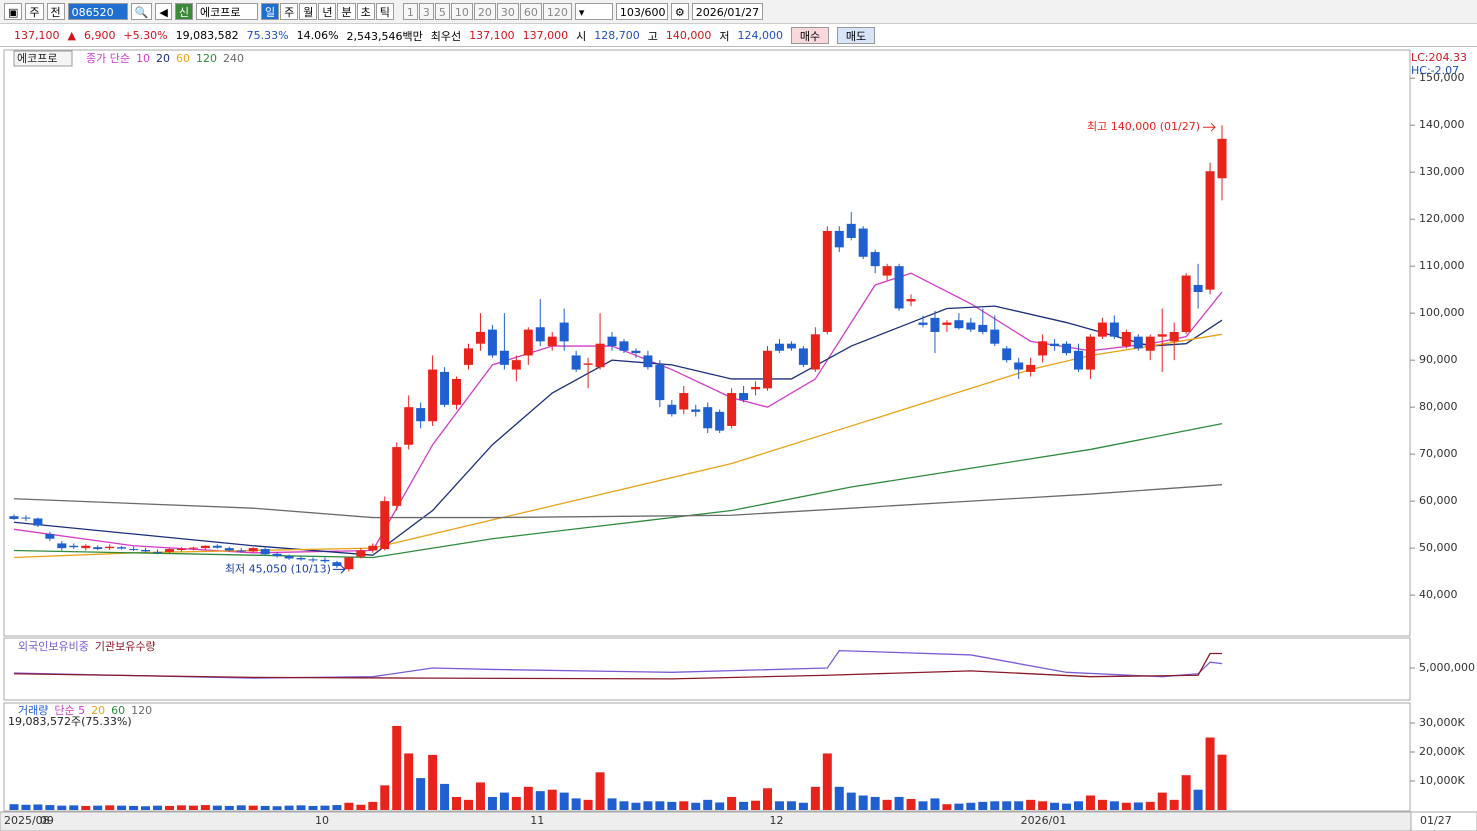 This screenshot has height=831, width=1477. What do you see at coordinates (426, 11) in the screenshot?
I see `interval-button: 3` at bounding box center [426, 11].